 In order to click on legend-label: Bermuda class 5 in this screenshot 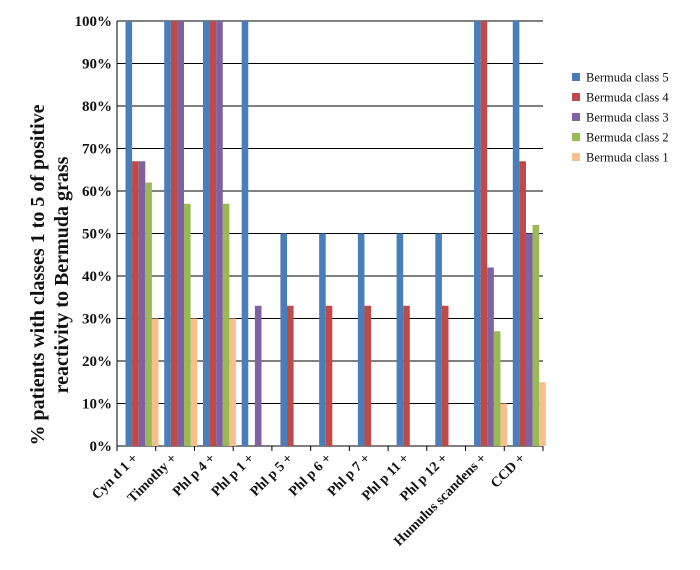, I will do `click(627, 78)`.